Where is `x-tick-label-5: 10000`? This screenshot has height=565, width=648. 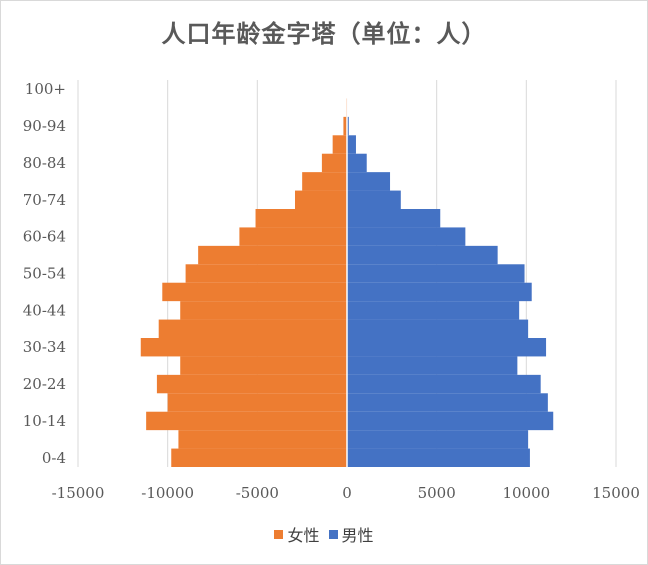 x-tick-label-5: 10000 is located at coordinates (526, 493).